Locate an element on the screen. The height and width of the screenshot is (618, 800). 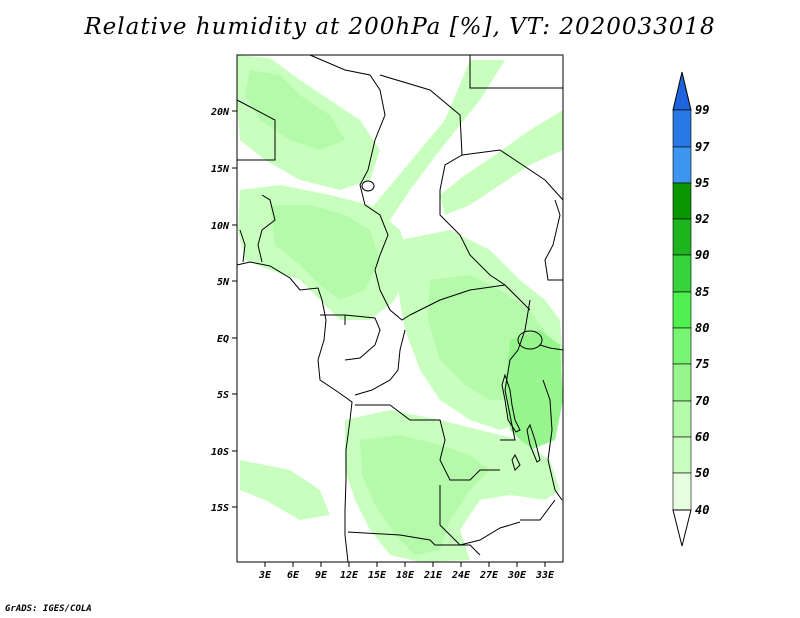
colorbar-label-90: 90 is located at coordinates (702, 255).